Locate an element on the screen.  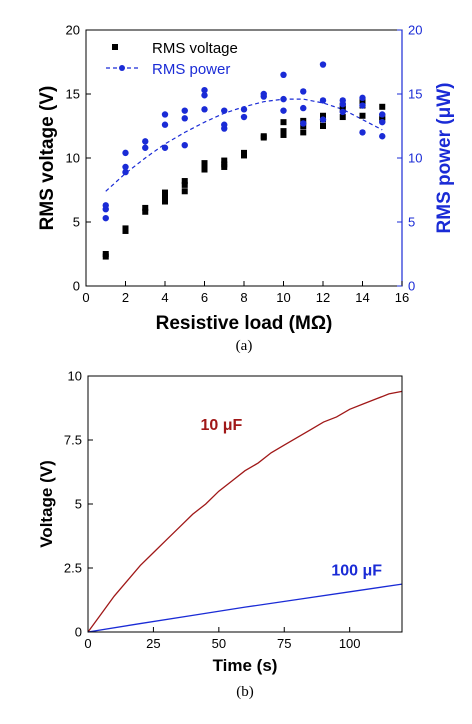
chart-a-x-tick-label: 10 is located at coordinates (283, 297).